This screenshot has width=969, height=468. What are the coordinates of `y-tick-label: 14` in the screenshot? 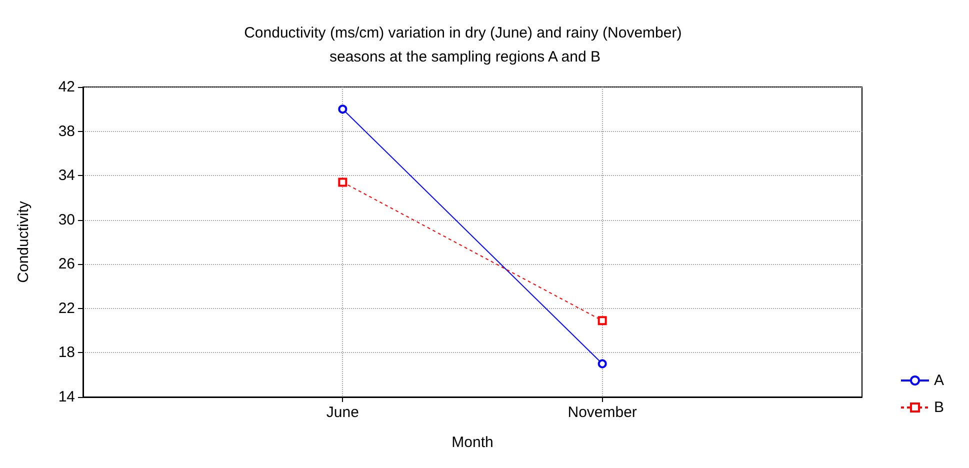 It's located at (66, 397).